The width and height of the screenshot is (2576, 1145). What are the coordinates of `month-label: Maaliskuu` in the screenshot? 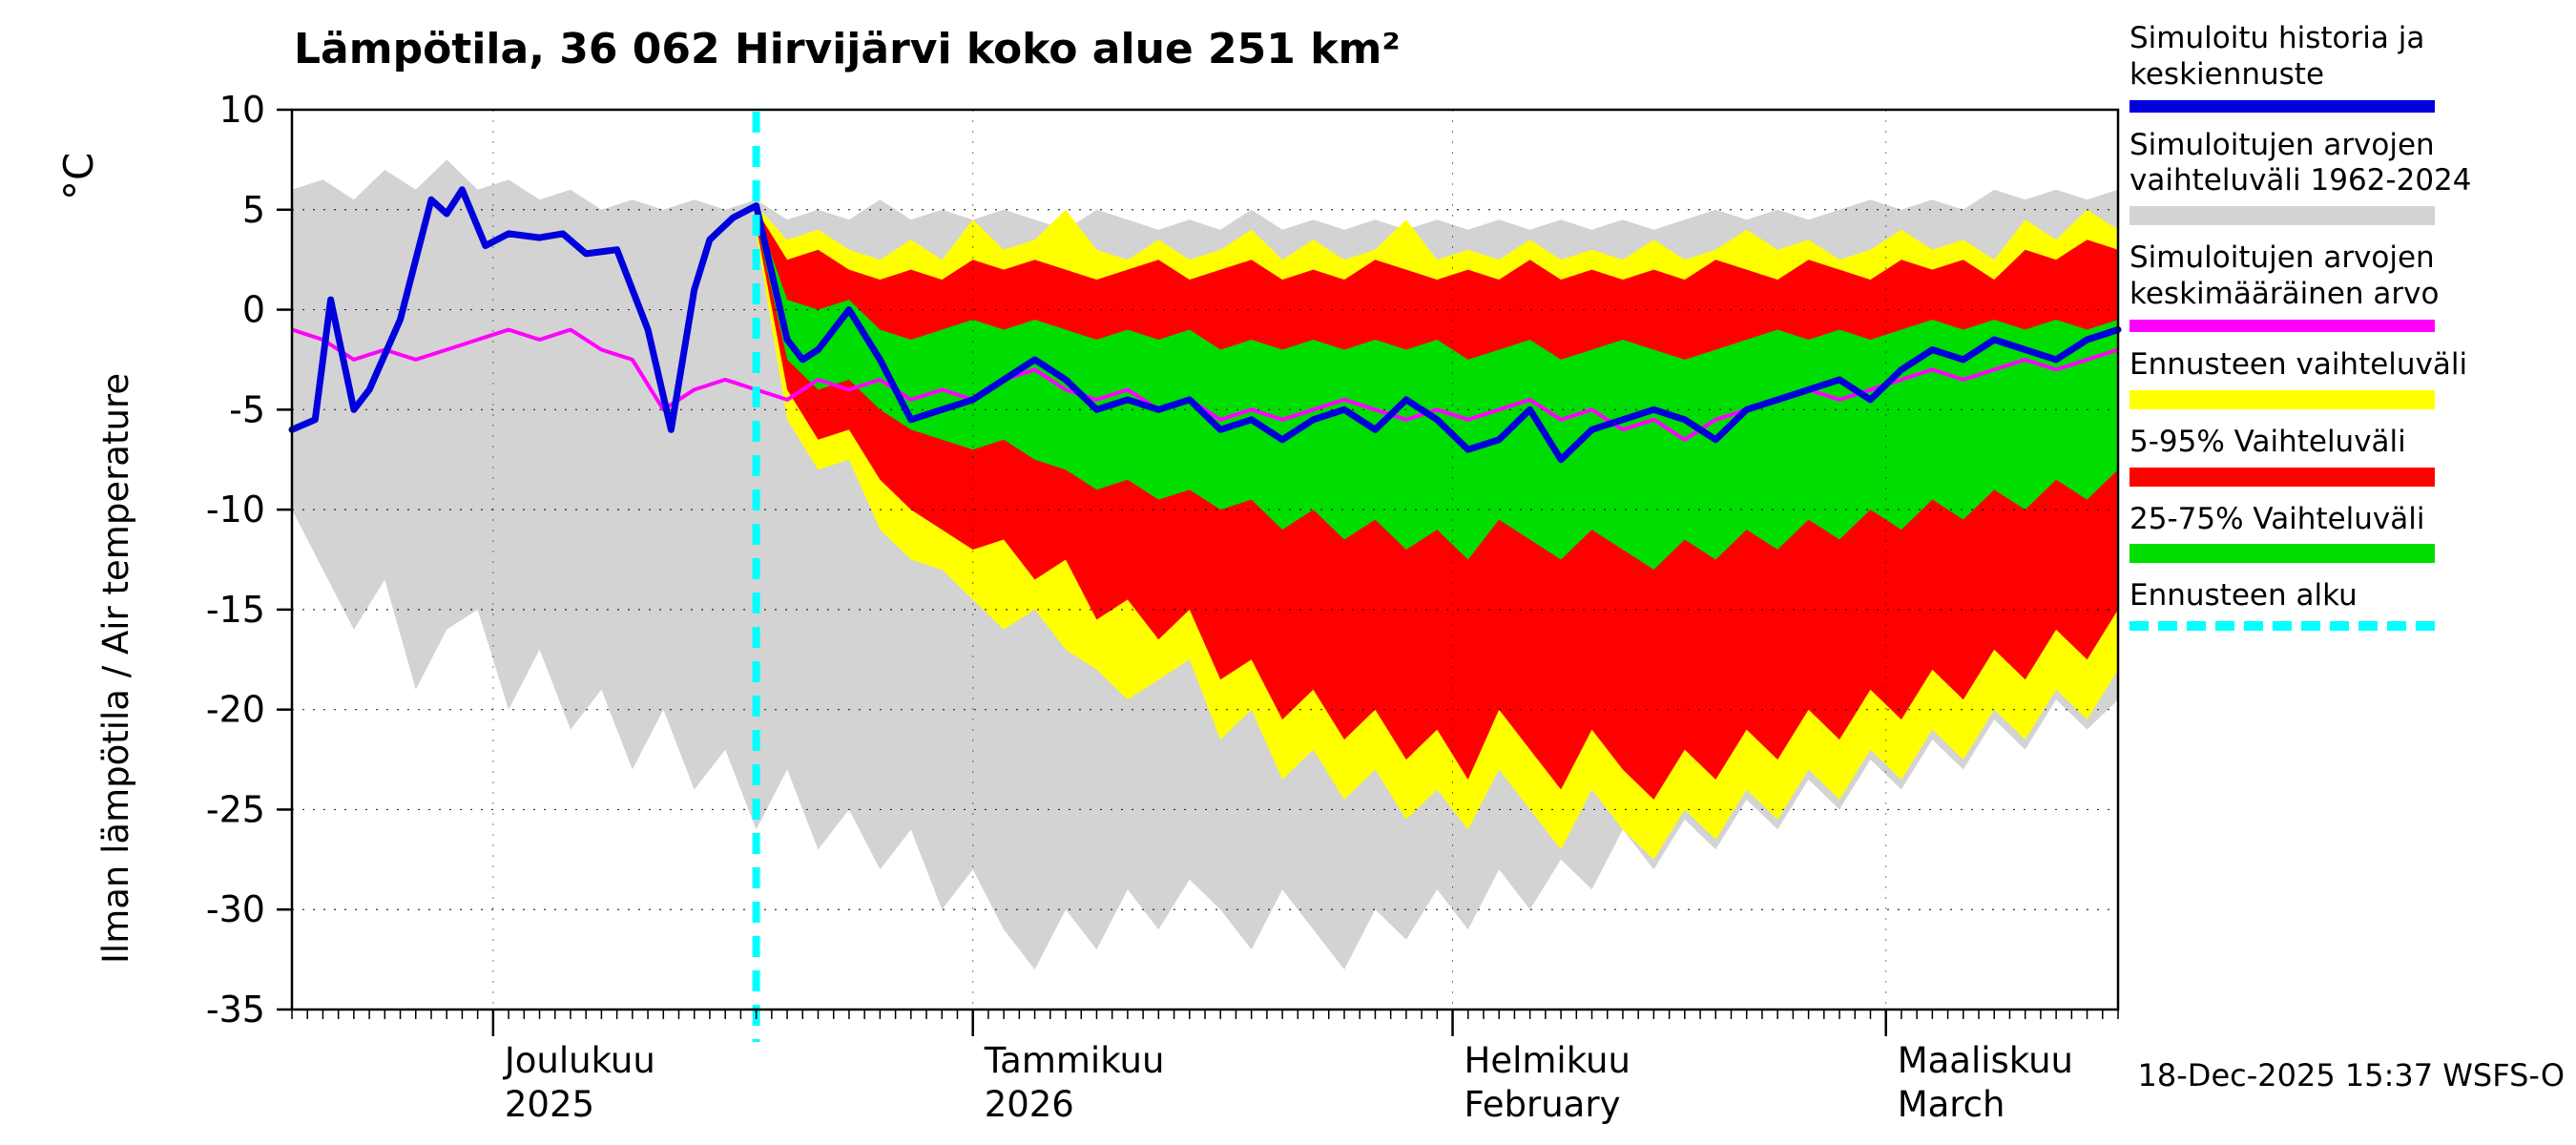 It's located at (1985, 1060).